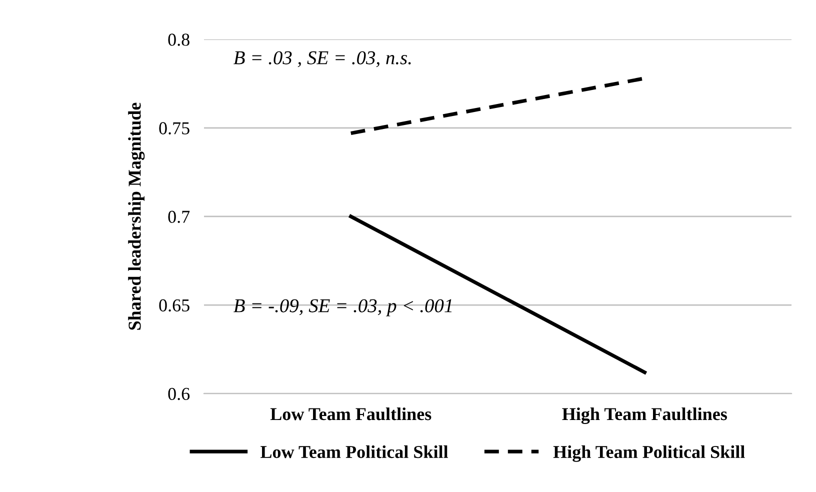 The image size is (816, 492). I want to click on annotation: B = -.09, SE = .03, p < .001, so click(343, 307).